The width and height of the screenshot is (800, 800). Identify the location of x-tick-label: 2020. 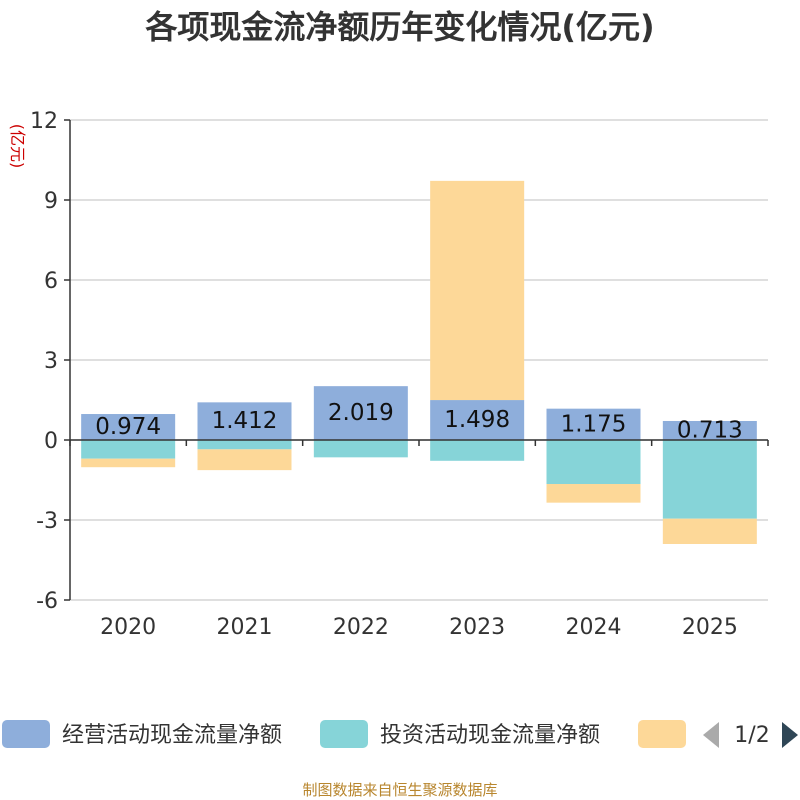
(128, 627).